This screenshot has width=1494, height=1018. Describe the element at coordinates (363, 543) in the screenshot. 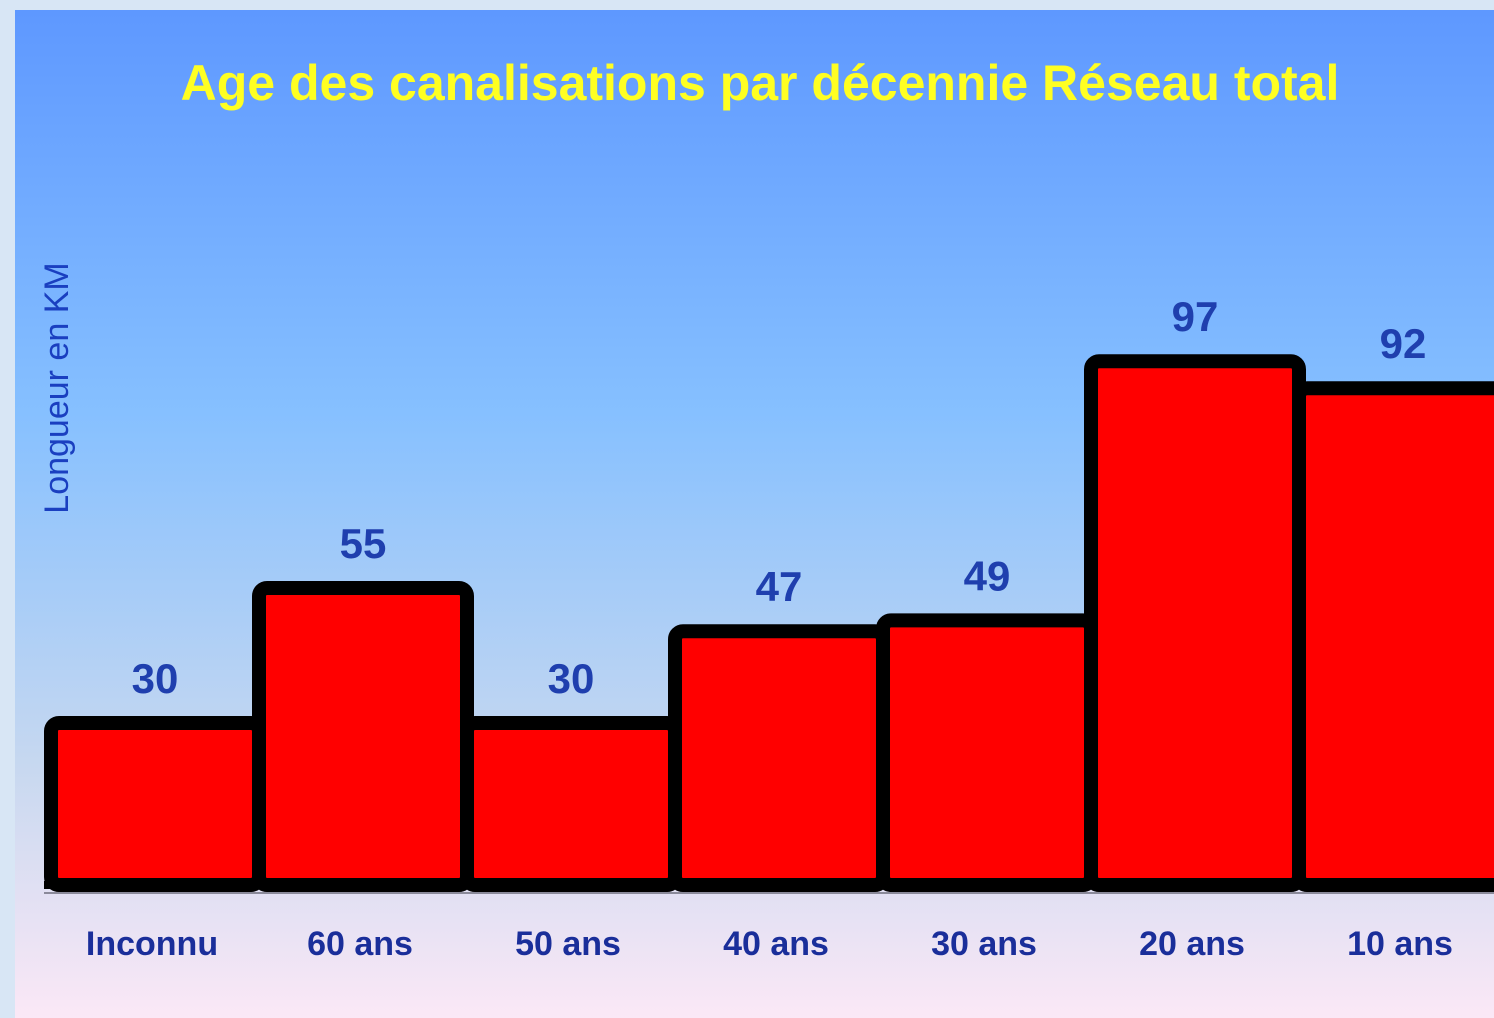

I see `value-label: 55` at that location.